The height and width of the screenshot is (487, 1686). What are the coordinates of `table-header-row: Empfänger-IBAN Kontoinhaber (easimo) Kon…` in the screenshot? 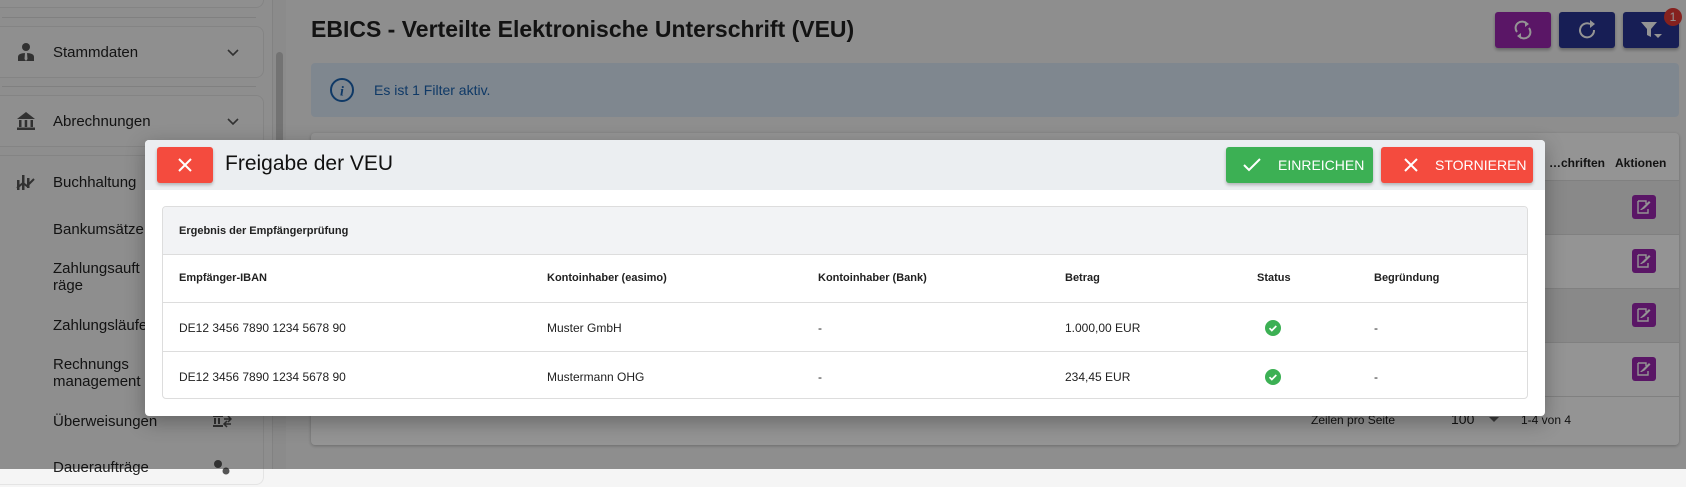 It's located at (845, 279).